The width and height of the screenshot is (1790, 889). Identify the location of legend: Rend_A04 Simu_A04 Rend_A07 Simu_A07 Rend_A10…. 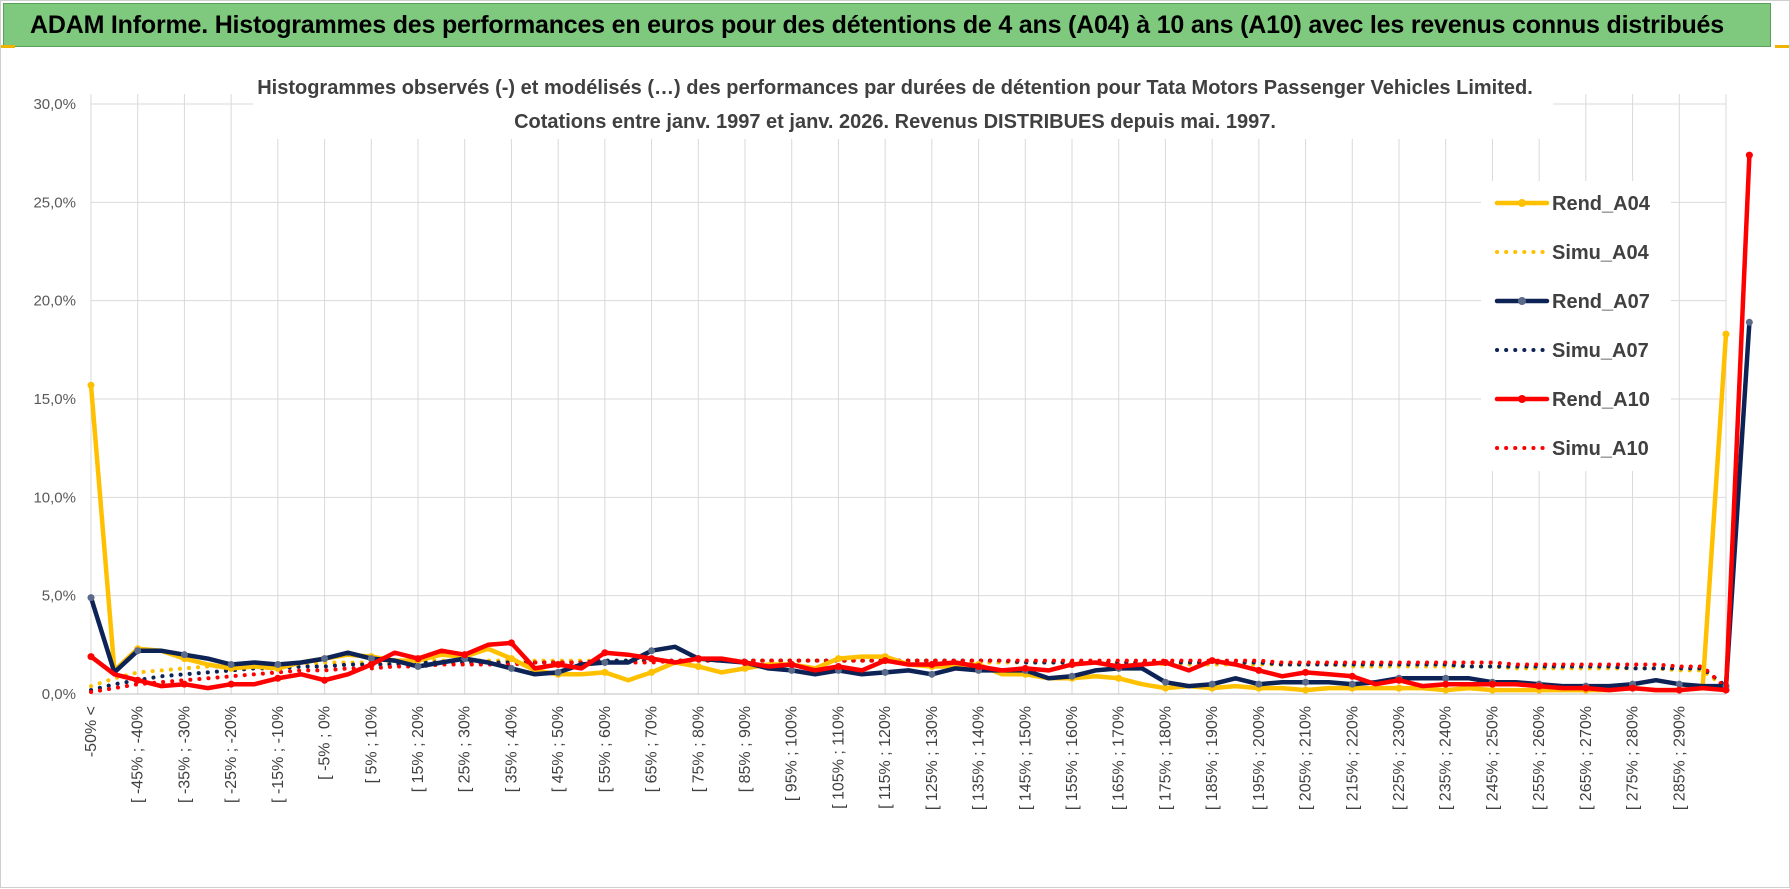
(1576, 326).